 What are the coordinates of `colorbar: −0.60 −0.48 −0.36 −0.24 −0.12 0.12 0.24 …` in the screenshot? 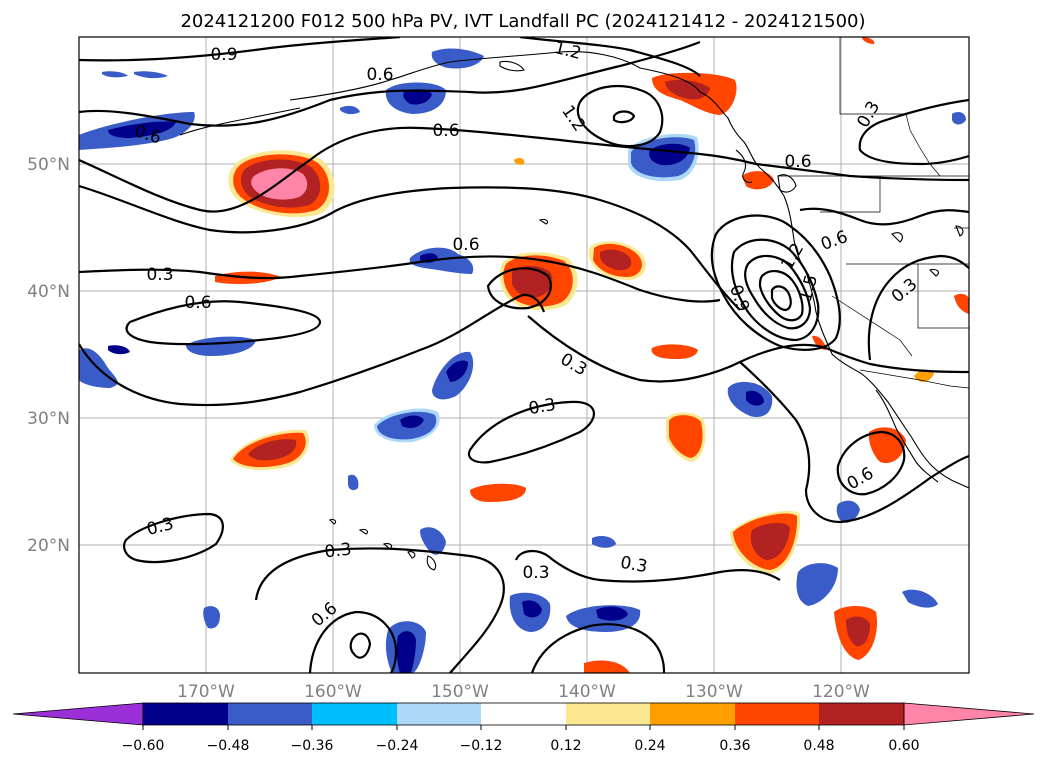 It's located at (523, 728).